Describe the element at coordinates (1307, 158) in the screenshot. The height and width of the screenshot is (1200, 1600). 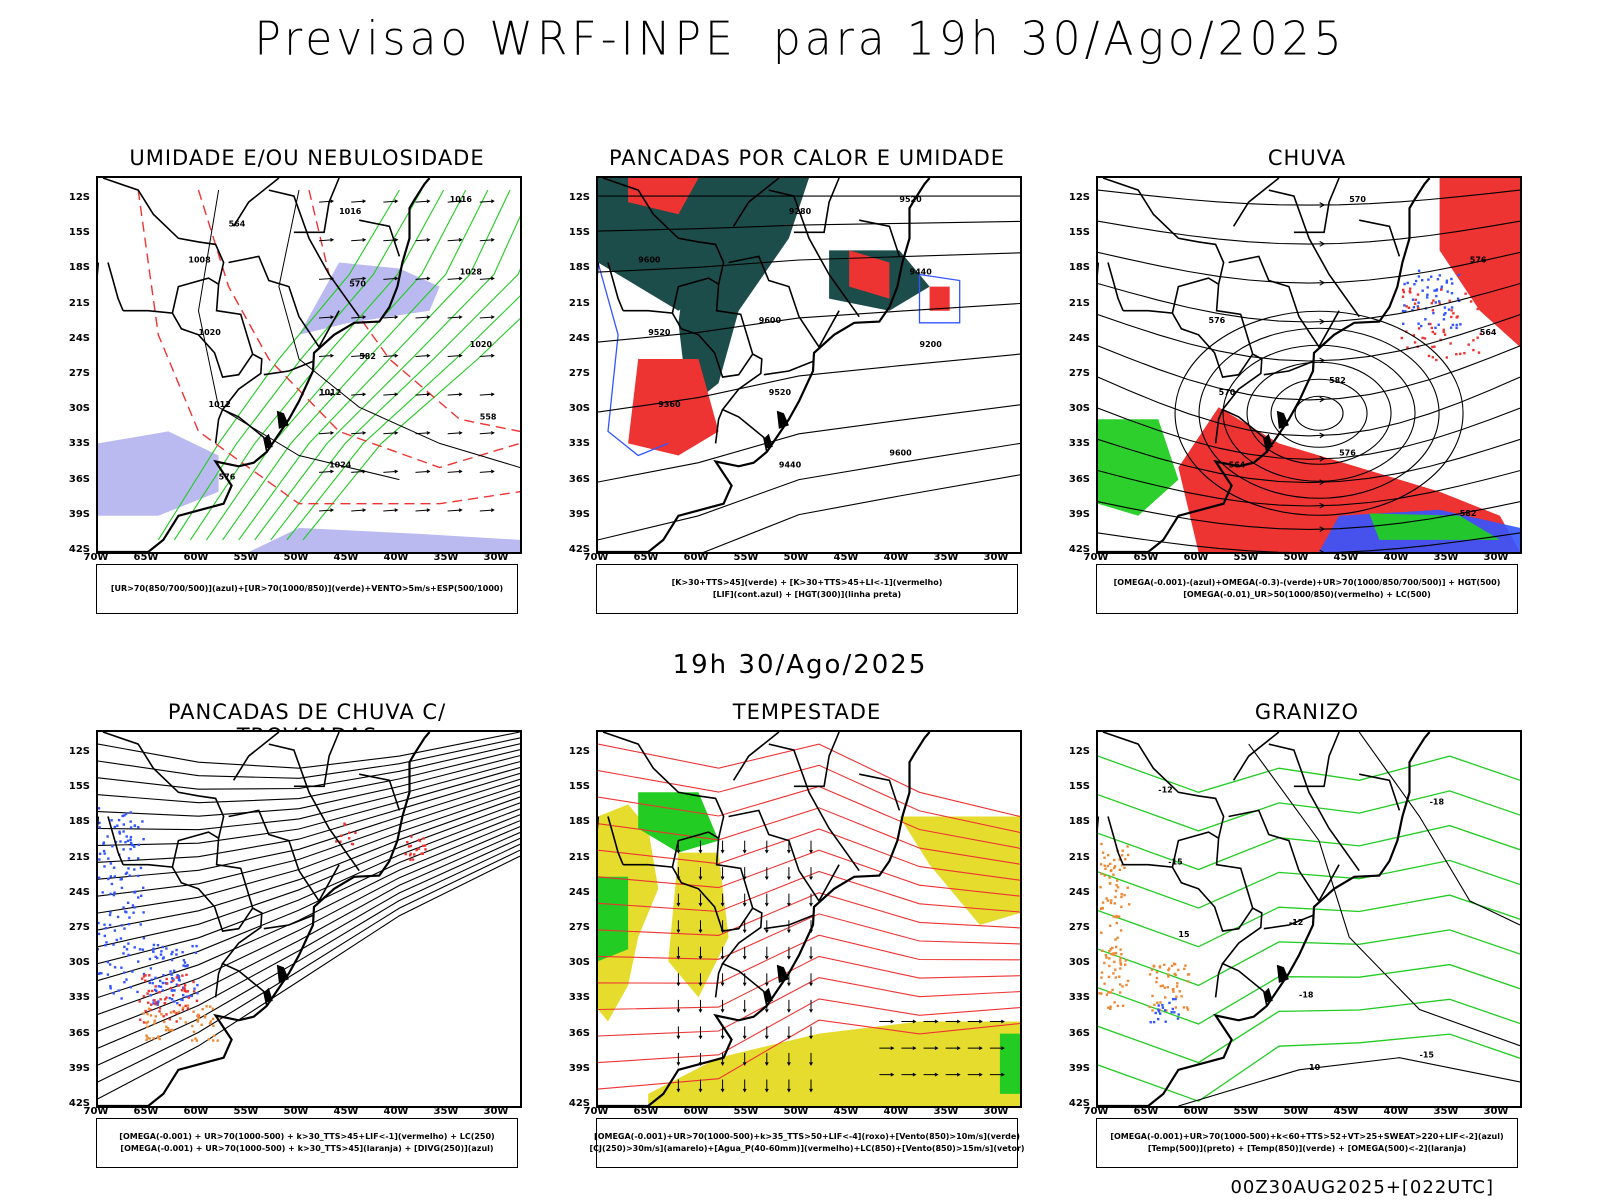
I see `panel-title: CHUVA` at that location.